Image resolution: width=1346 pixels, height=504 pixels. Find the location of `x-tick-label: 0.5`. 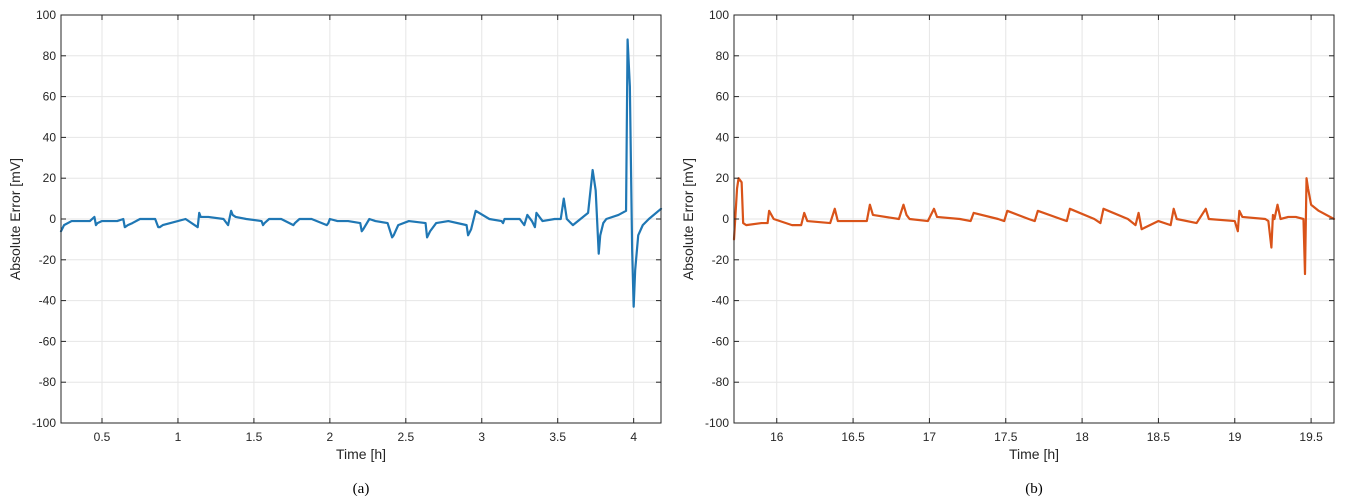

x-tick-label: 0.5 is located at coordinates (102, 437).